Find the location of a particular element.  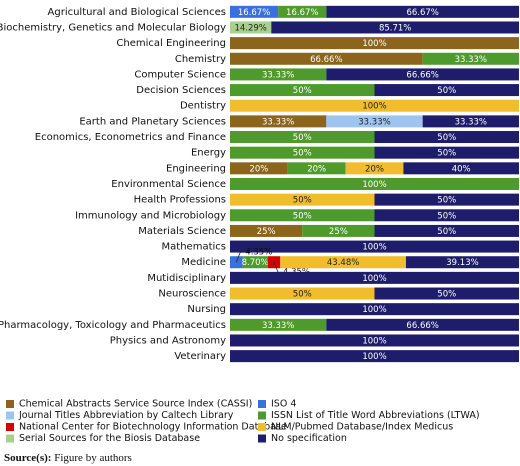

callout is located at coordinates (240, 257).